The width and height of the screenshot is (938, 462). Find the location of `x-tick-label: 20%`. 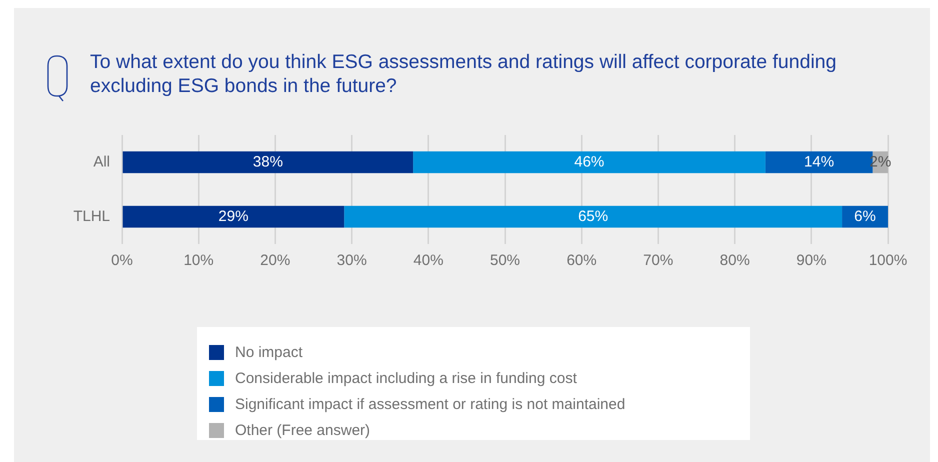

x-tick-label: 20% is located at coordinates (275, 261).